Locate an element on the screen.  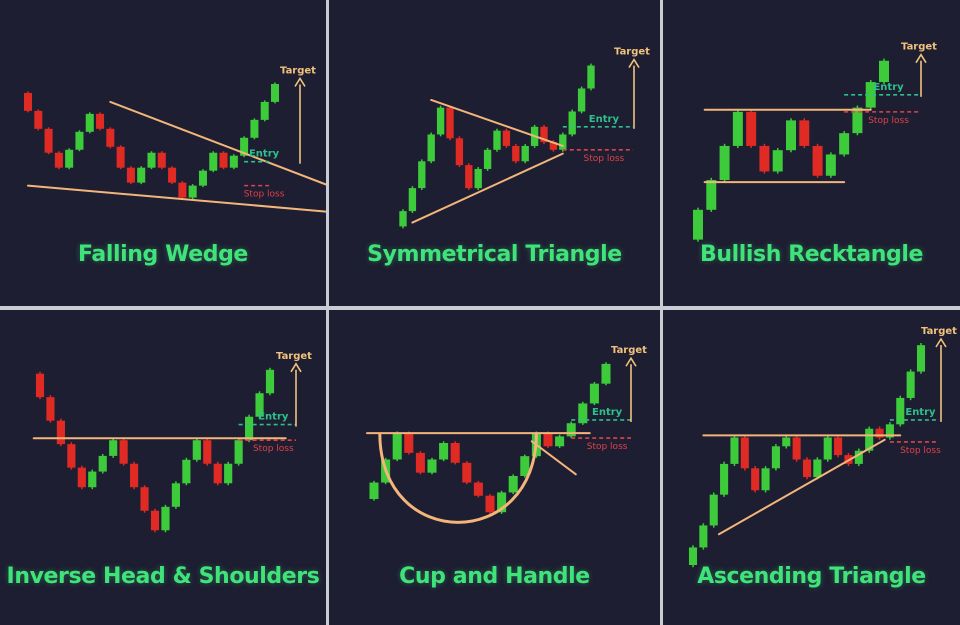
cup-and-handle-chart: Entry Stop loss Target is located at coordinates (506, 434).